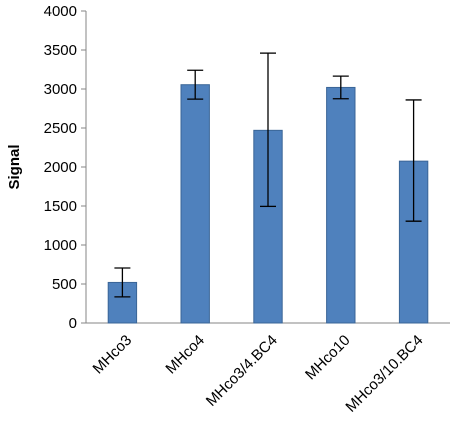 This screenshot has height=443, width=454. Describe the element at coordinates (60, 167) in the screenshot. I see `y-tick-label: 2000` at that location.